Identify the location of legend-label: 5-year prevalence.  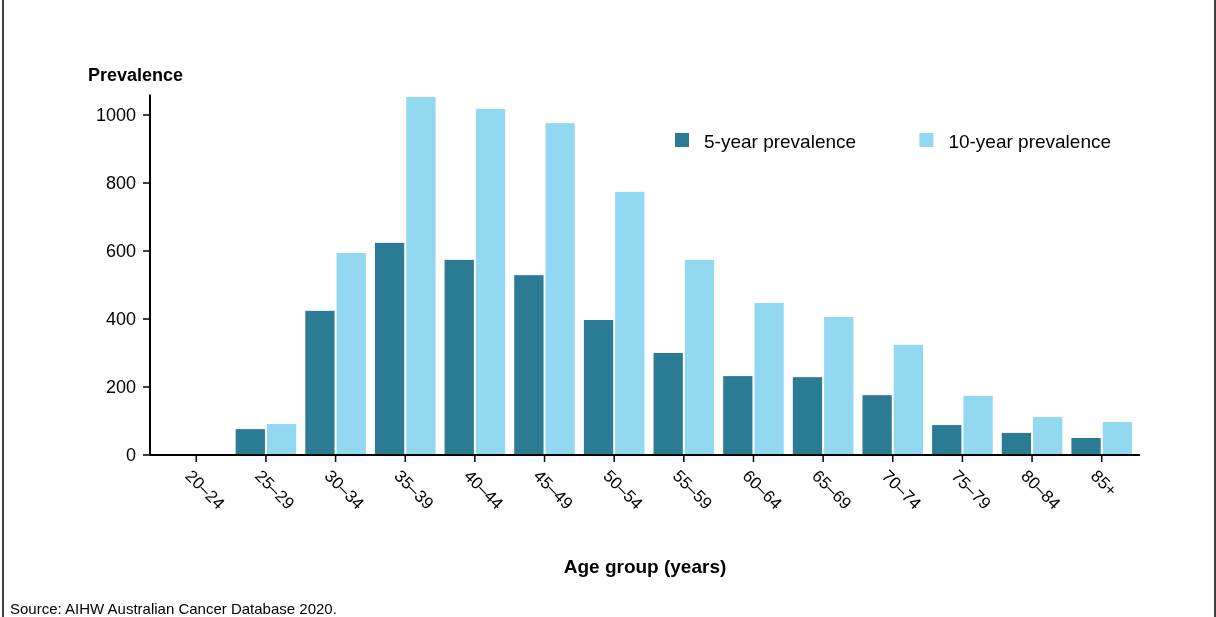
(780, 141).